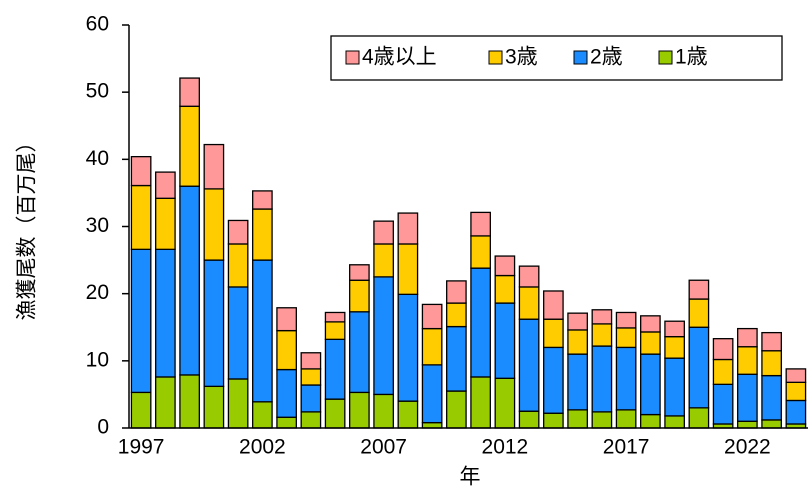 The width and height of the screenshot is (809, 493). Describe the element at coordinates (606, 57) in the screenshot. I see `legend-label: 2歳` at that location.